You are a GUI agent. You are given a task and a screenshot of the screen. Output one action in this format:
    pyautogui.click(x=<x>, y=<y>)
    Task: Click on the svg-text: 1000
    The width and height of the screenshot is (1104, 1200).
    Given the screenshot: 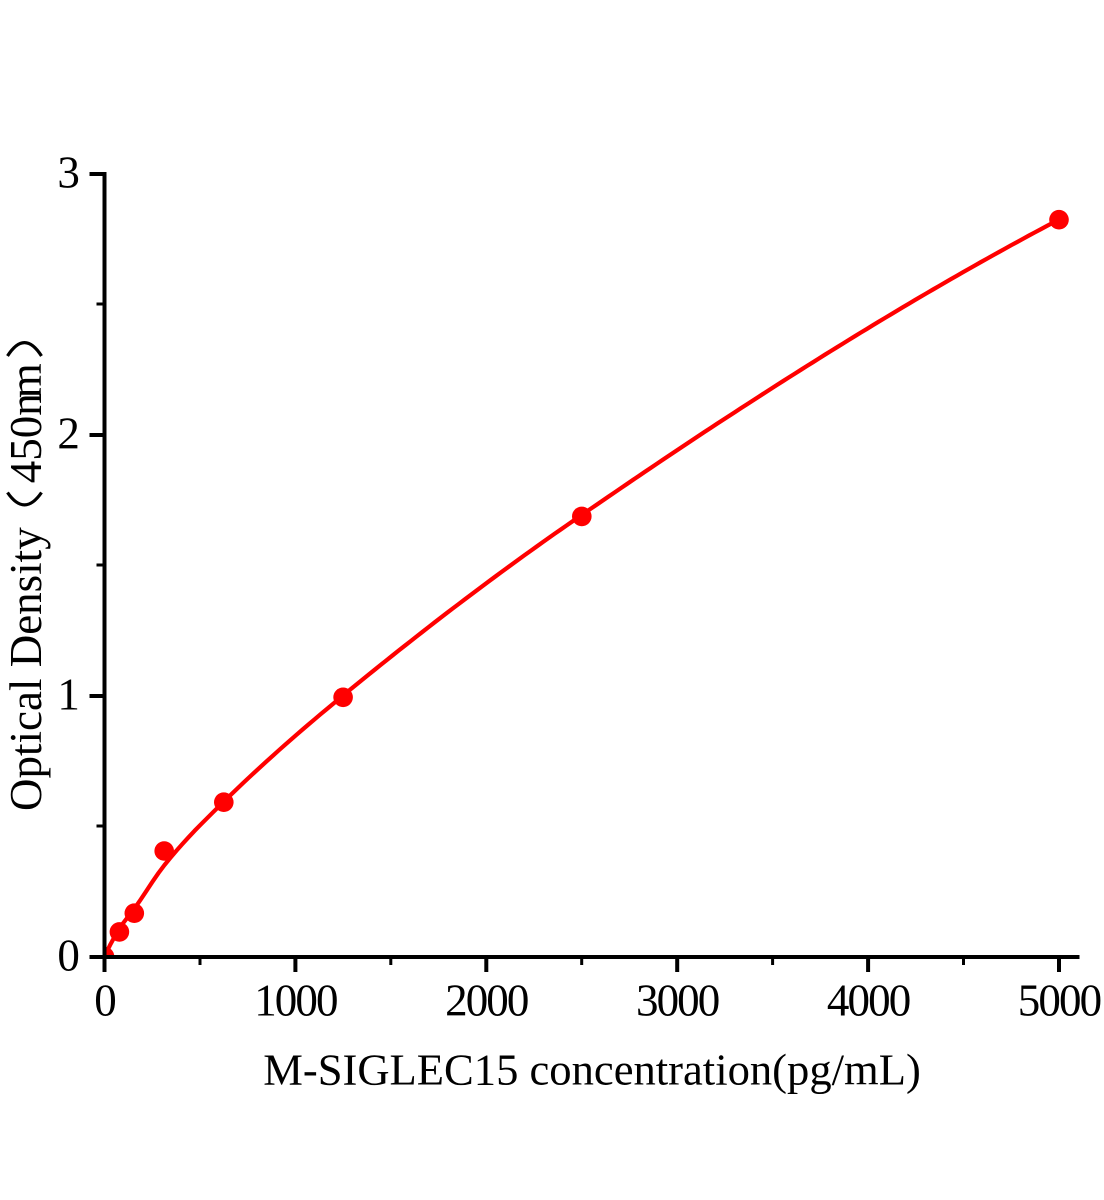 What is the action you would take?
    pyautogui.click(x=295, y=1001)
    